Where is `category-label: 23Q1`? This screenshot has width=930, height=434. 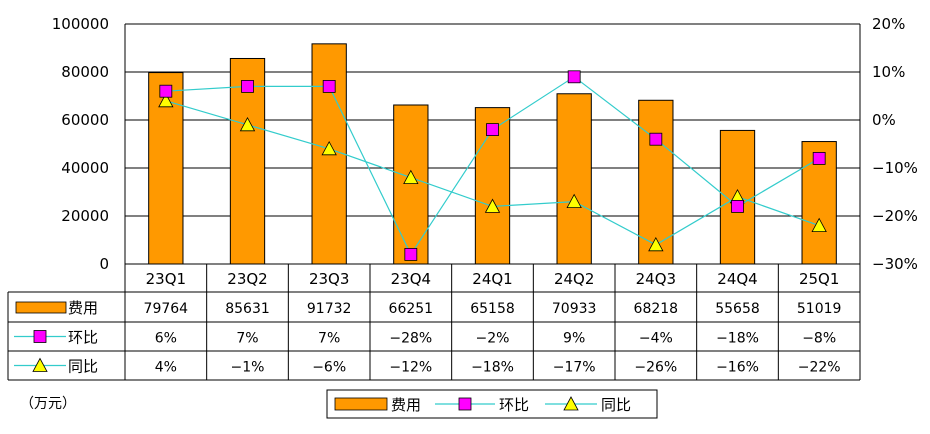
category-label: 23Q1 is located at coordinates (166, 279).